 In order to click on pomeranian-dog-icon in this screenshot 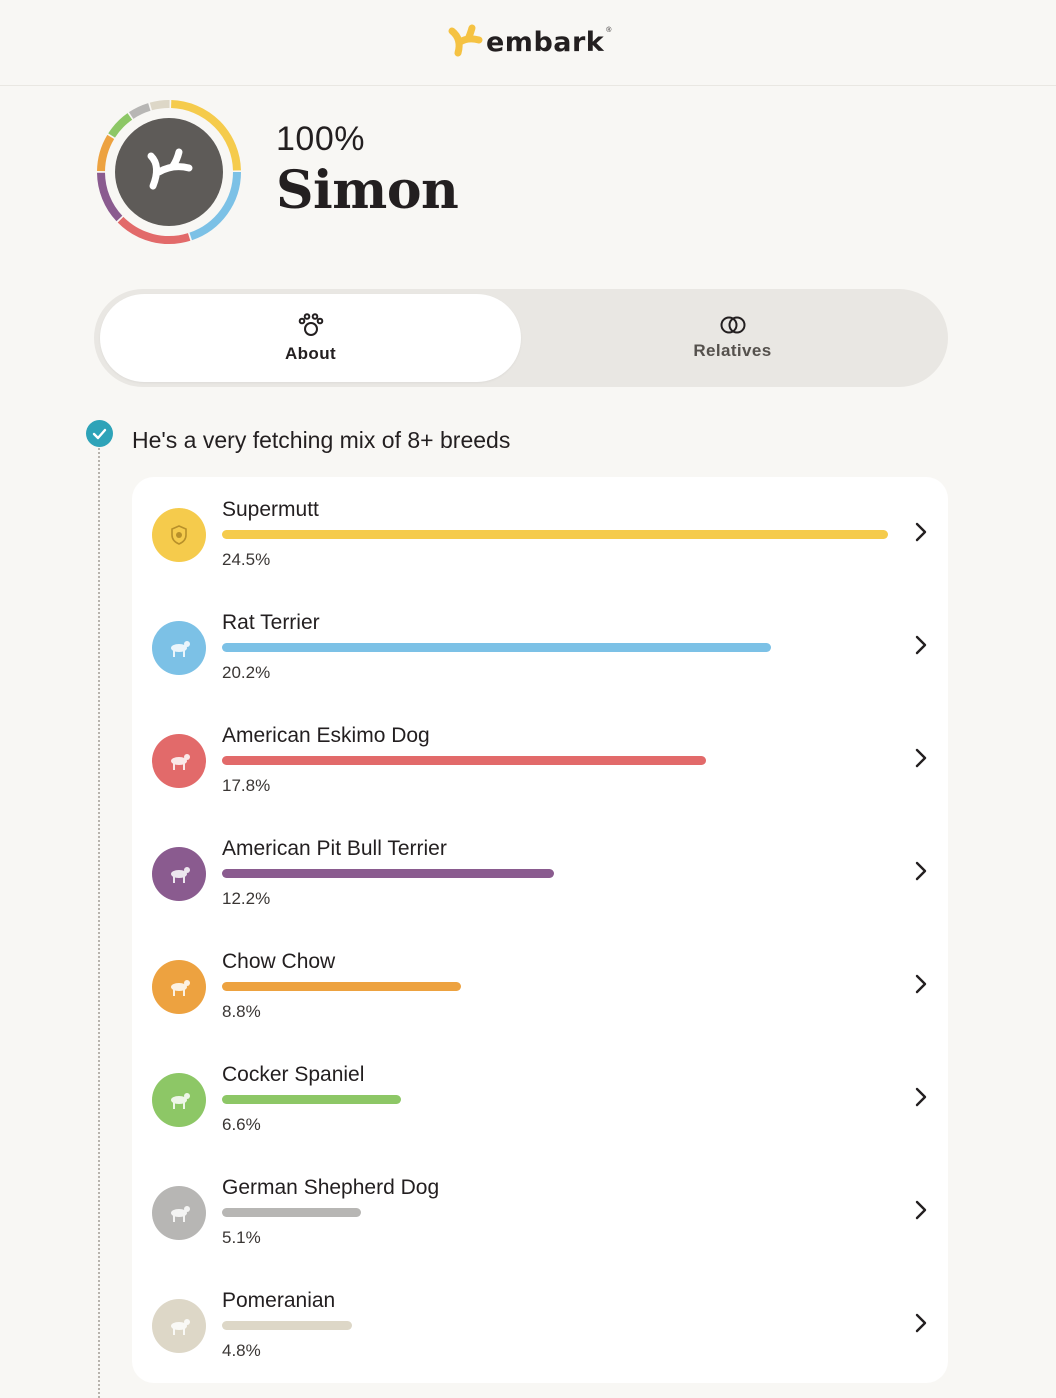, I will do `click(179, 1326)`.